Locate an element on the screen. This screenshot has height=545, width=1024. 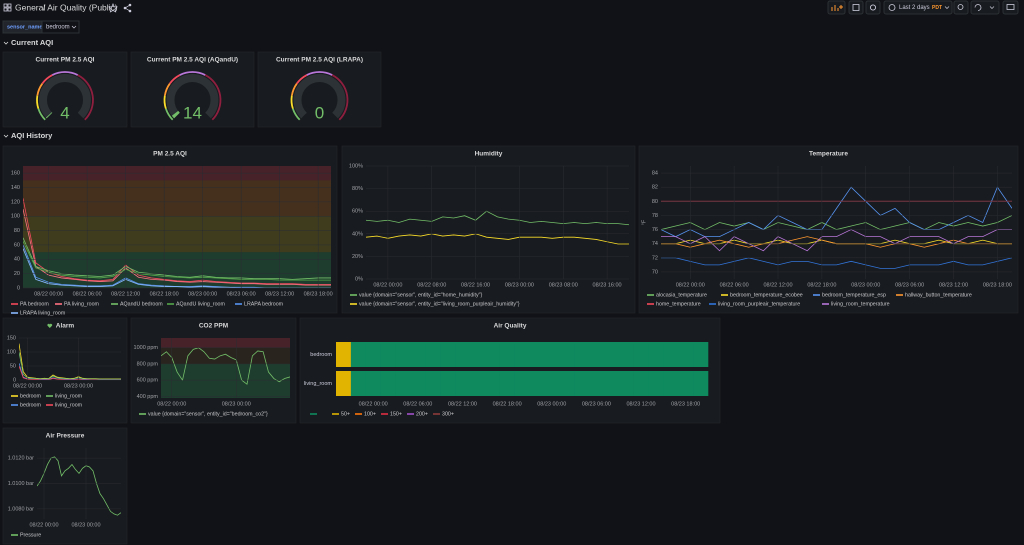
y-tick-label: 70 is located at coordinates (655, 272).